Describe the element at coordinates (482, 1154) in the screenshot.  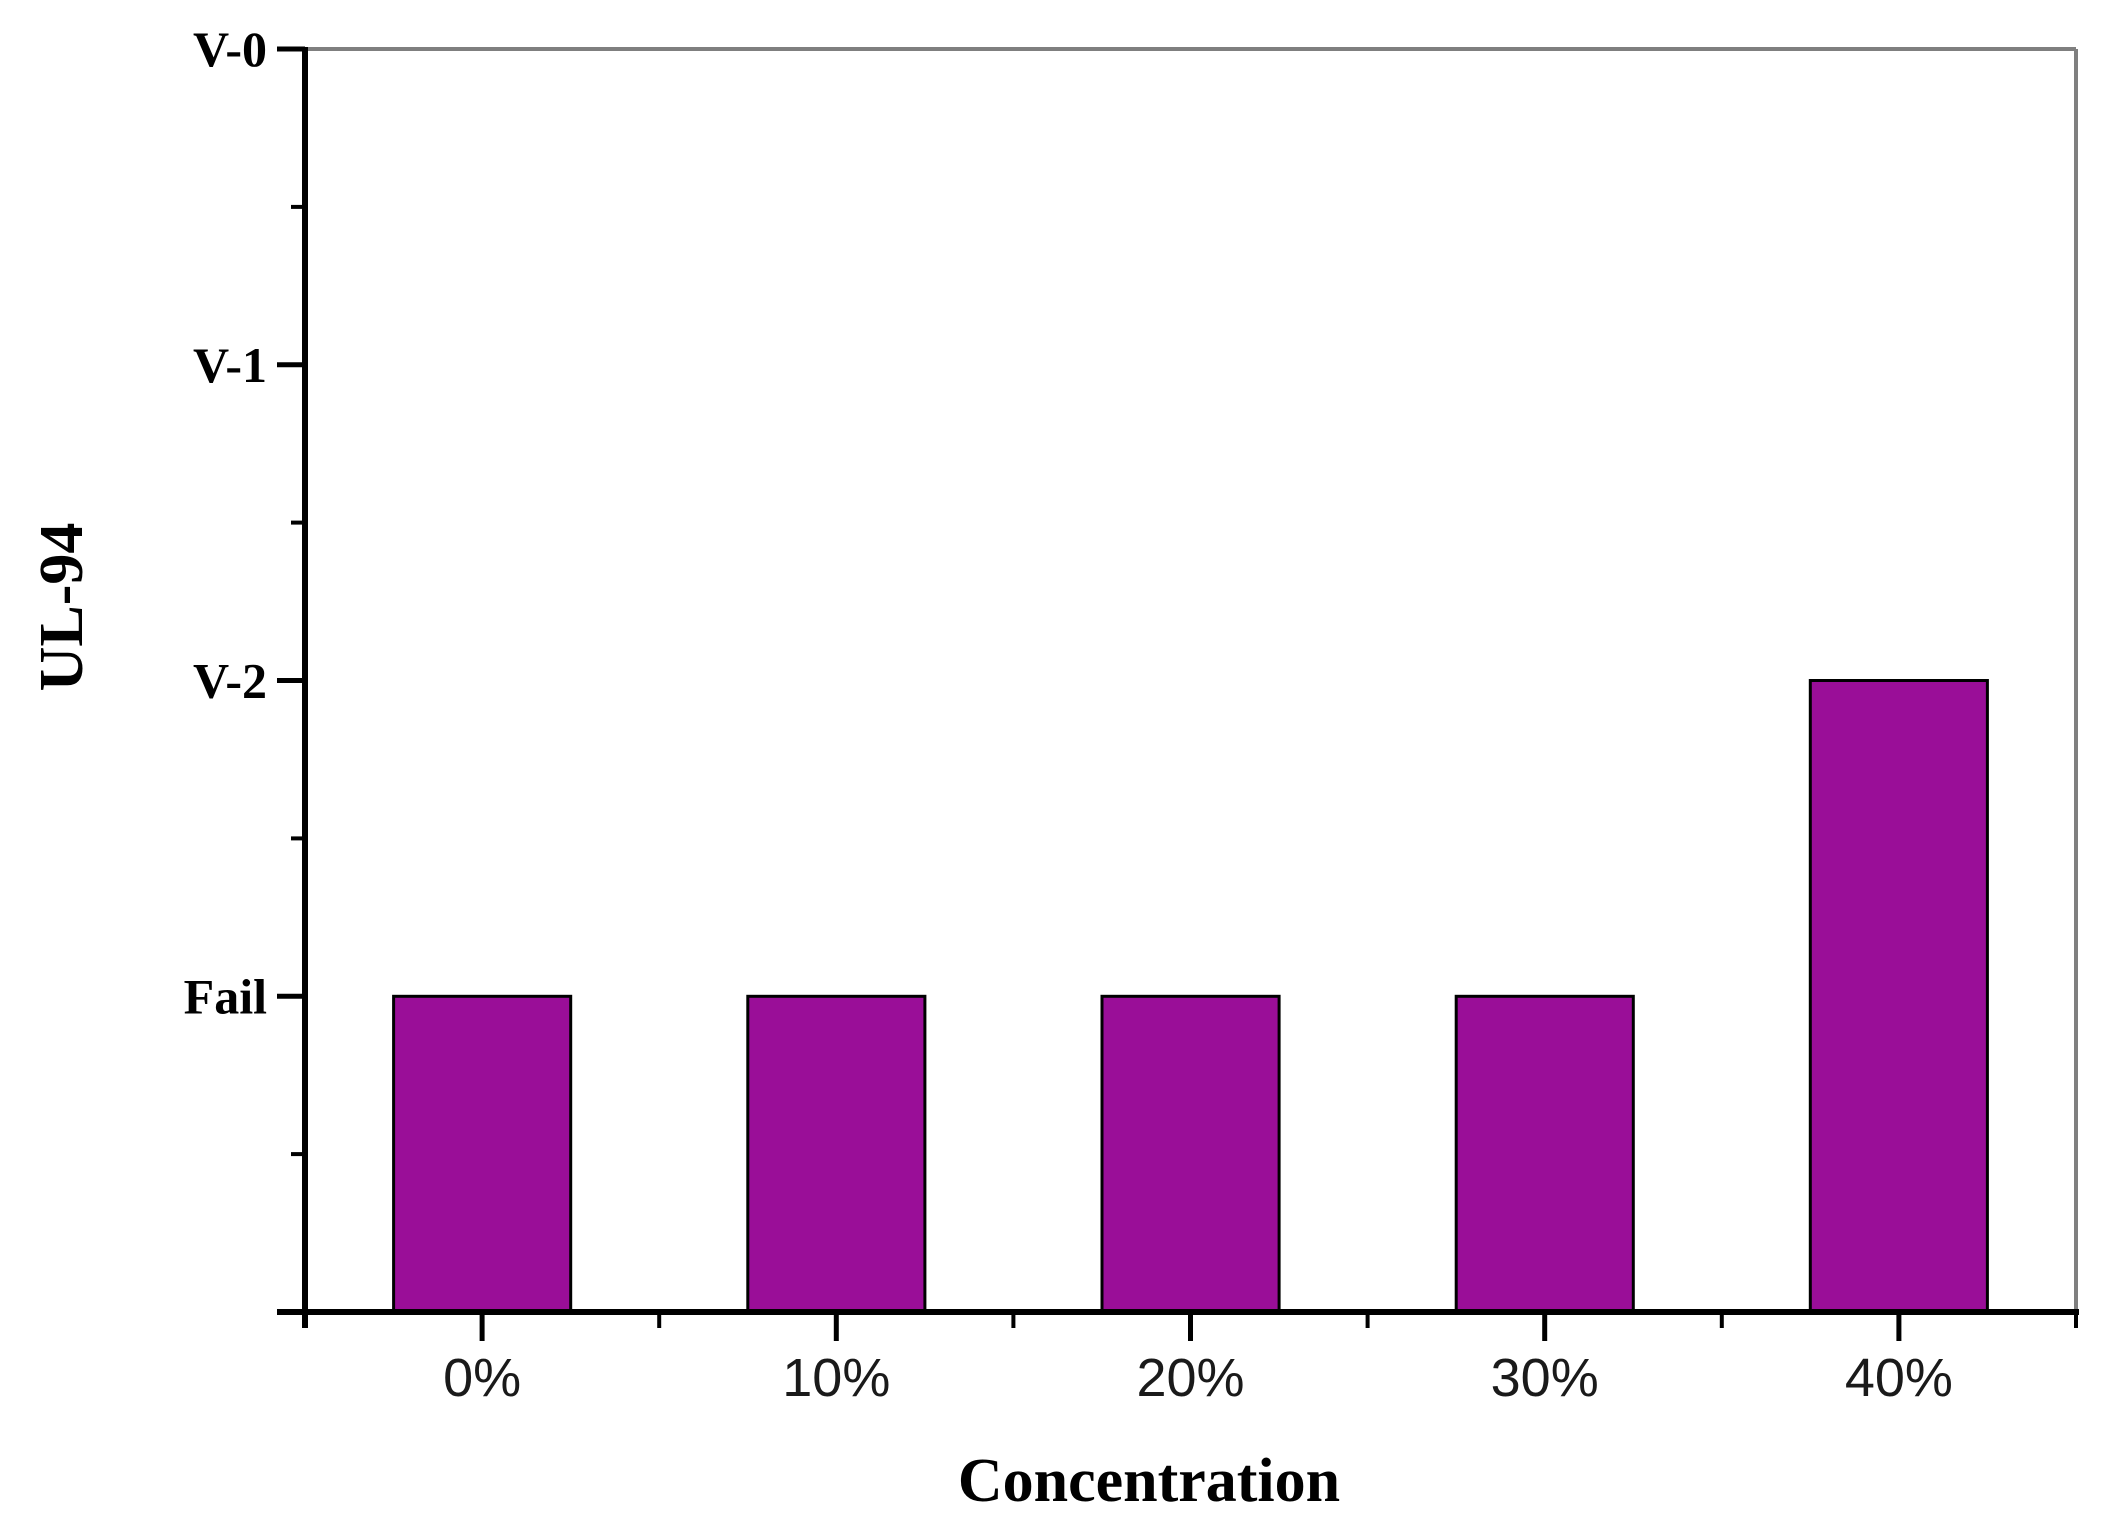
I see `bar-0%` at that location.